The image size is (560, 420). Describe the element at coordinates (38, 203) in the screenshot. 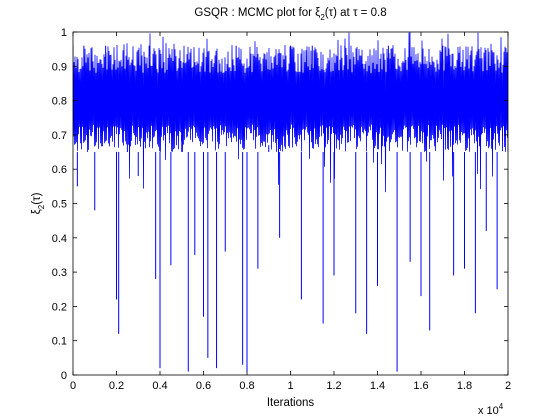

I see `y-axis-label: ξ2(τ)` at that location.